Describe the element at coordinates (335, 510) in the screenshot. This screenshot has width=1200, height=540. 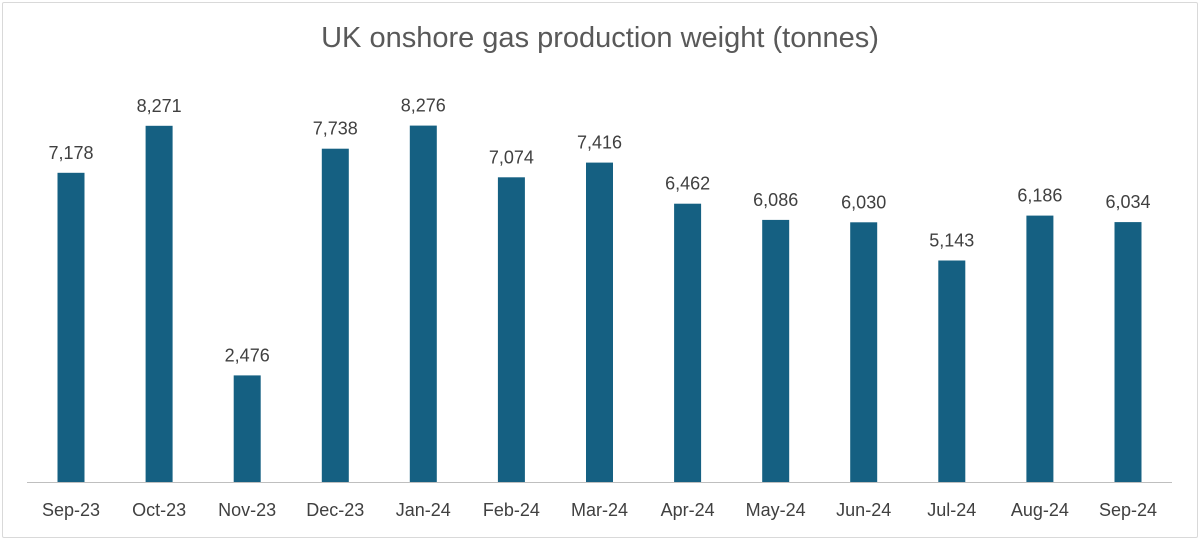
I see `x-tick-dec-23: Dec-23` at that location.